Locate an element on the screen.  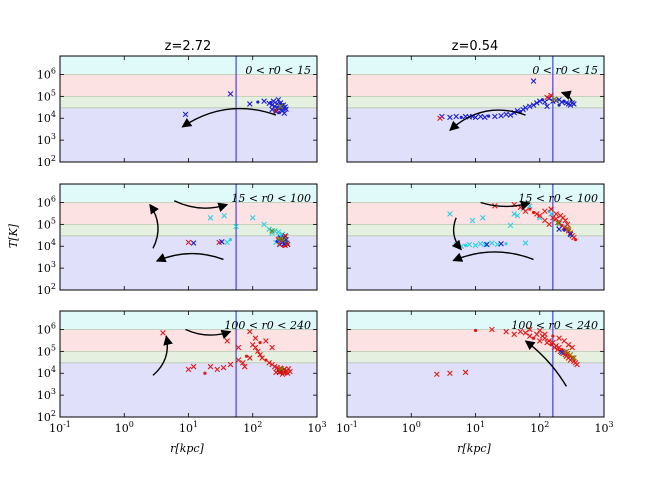
panel-r1-c1: 15 < r0 < 100 is located at coordinates (475, 237).